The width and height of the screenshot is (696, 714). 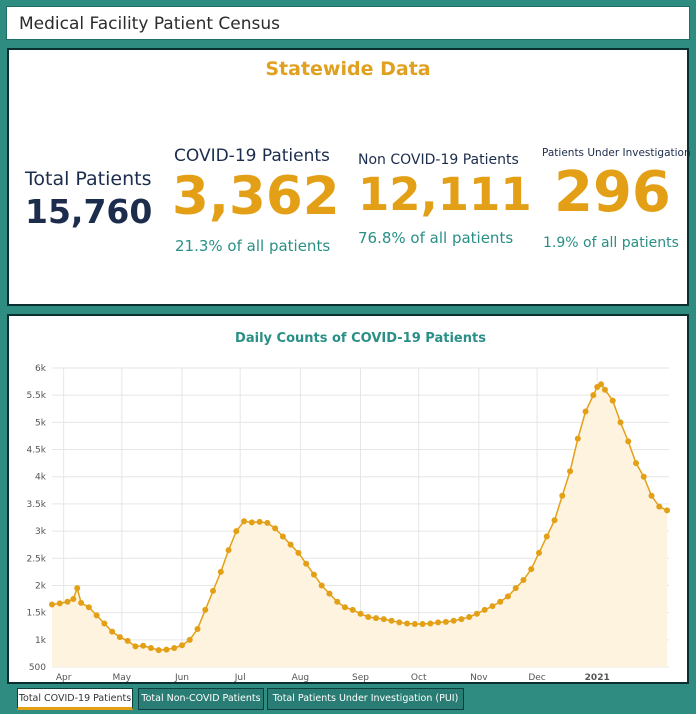 What do you see at coordinates (41, 641) in the screenshot?
I see `y-tick-label: 1k` at bounding box center [41, 641].